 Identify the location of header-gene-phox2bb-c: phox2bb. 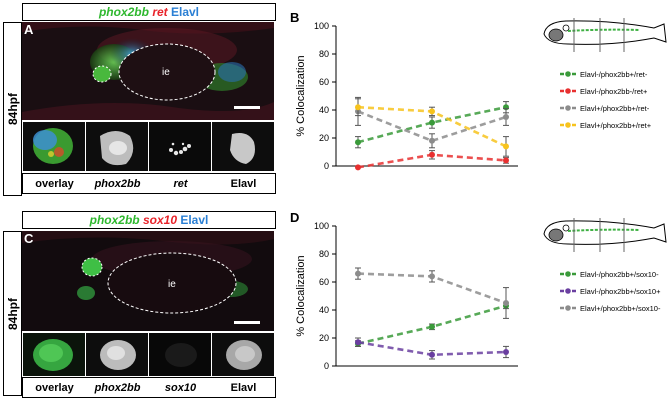
(114, 220).